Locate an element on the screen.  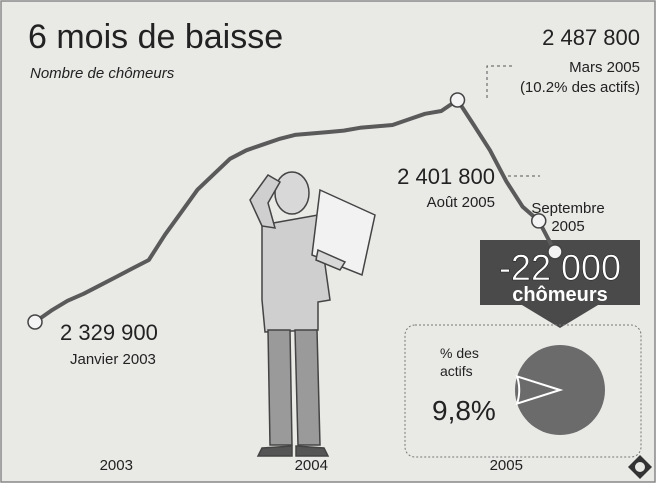
illustration is located at coordinates (312, 314).